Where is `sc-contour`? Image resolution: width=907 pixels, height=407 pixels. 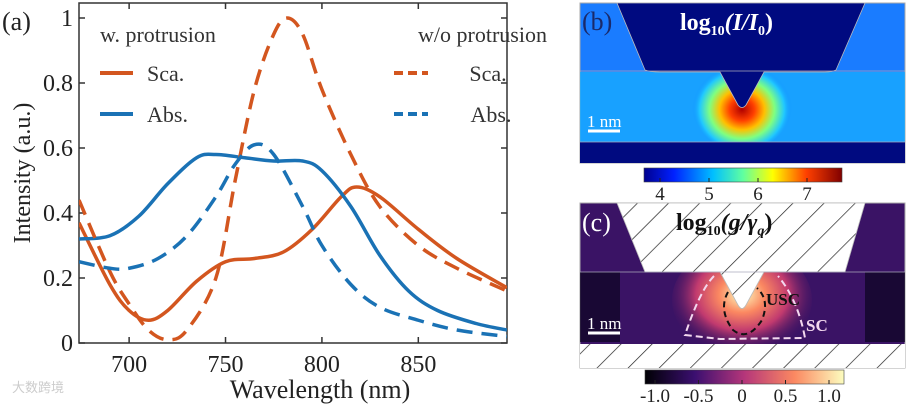 sc-contour is located at coordinates (745, 308).